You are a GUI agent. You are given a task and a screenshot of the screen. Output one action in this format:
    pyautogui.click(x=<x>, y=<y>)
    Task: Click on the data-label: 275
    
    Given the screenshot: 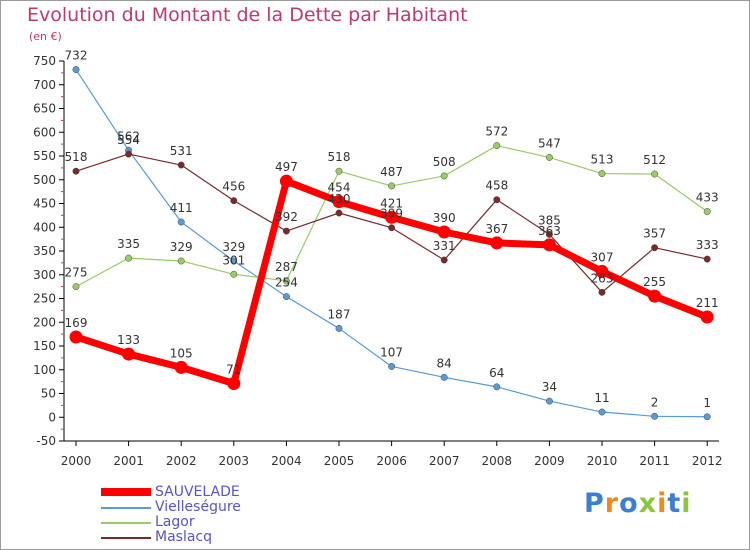 What is the action you would take?
    pyautogui.click(x=76, y=273)
    